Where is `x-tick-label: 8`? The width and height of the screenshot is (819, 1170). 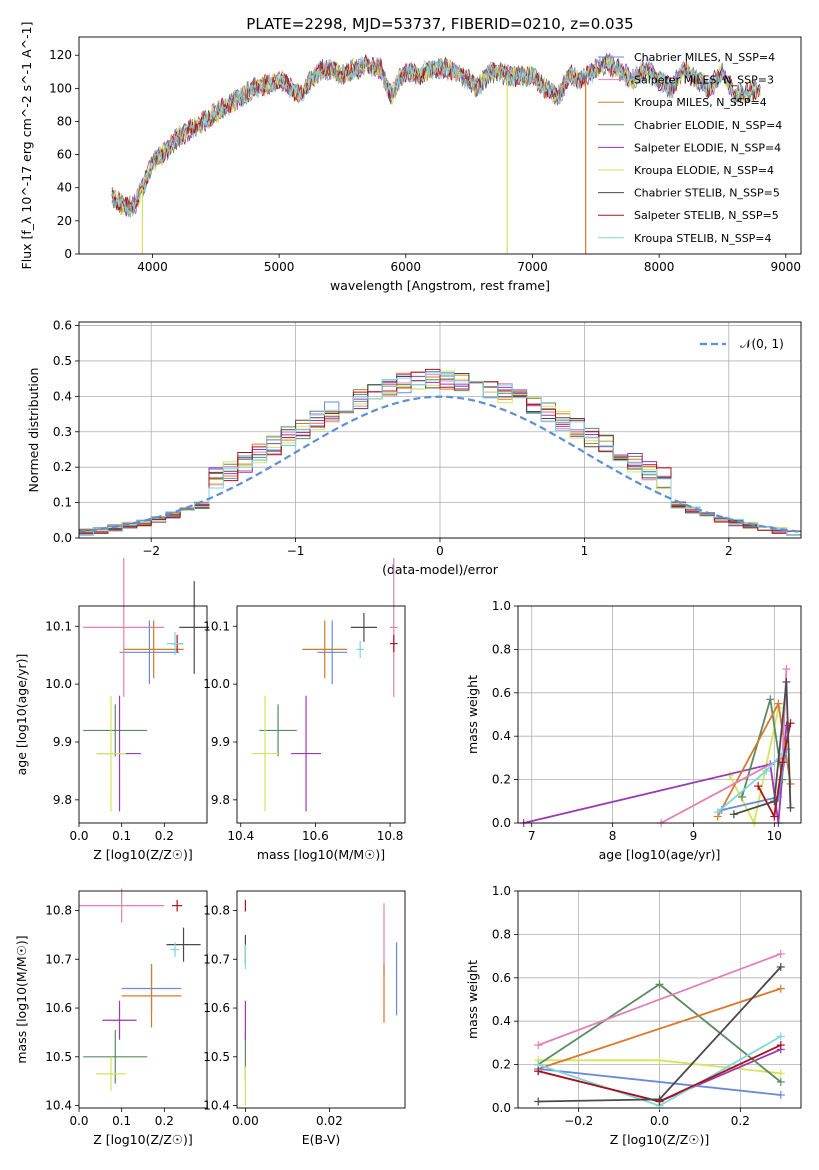 x-tick-label: 8 is located at coordinates (613, 836).